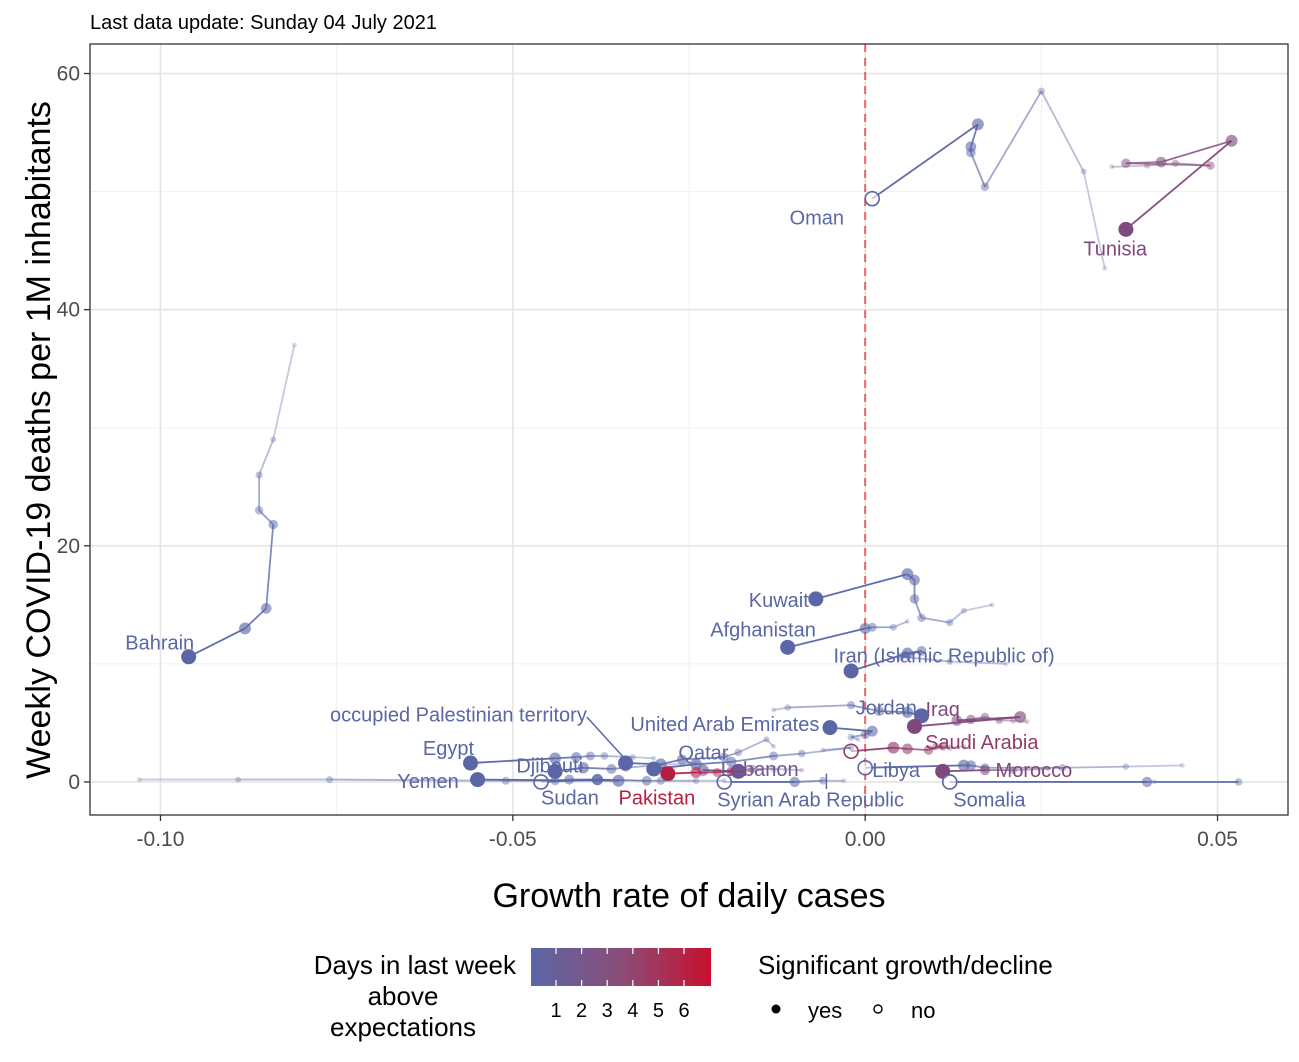 The width and height of the screenshot is (1299, 1062). Describe the element at coordinates (810, 801) in the screenshot. I see `country-label: Syrian Arab Republic` at that location.